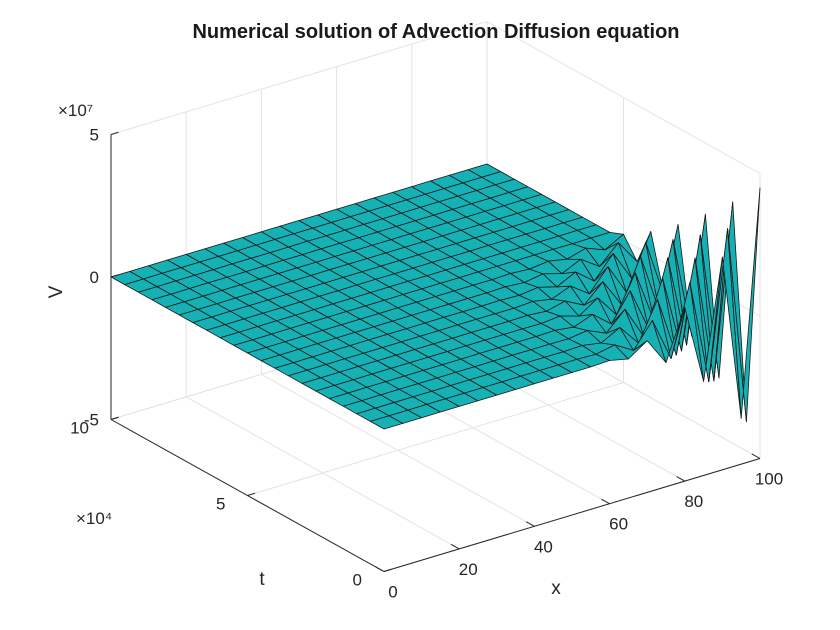 The height and width of the screenshot is (630, 840). What do you see at coordinates (91, 420) in the screenshot?
I see `z-tick-label: -5` at bounding box center [91, 420].